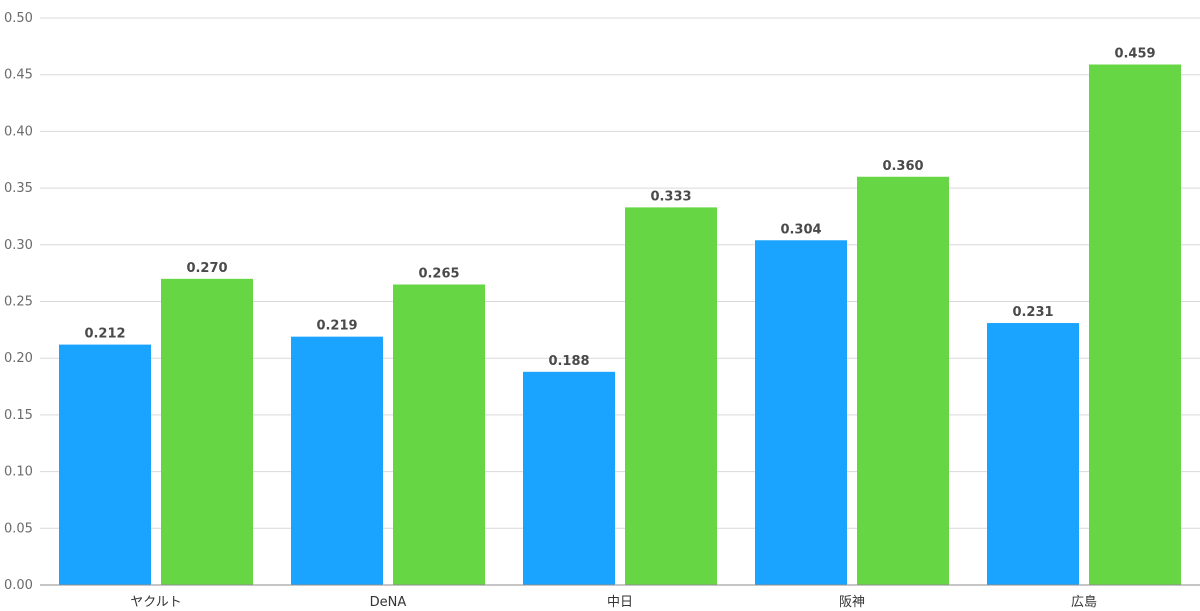 The width and height of the screenshot is (1200, 611). Describe the element at coordinates (568, 361) in the screenshot. I see `data-label: 0.188` at that location.